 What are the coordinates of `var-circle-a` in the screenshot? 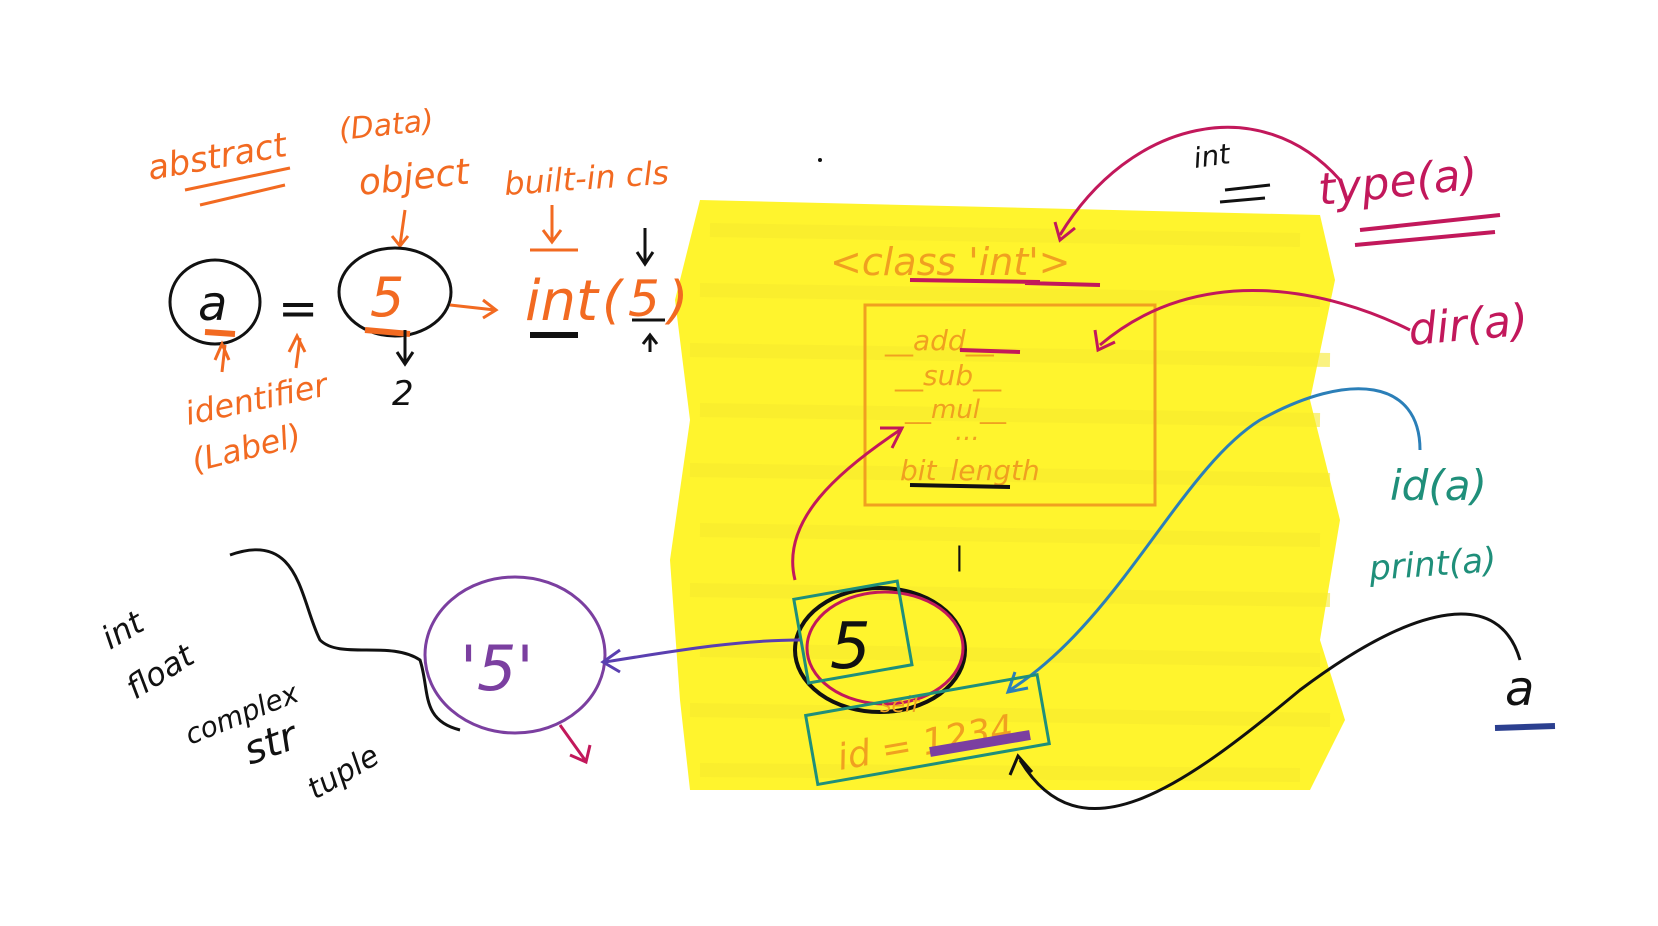 It's located at (215, 302).